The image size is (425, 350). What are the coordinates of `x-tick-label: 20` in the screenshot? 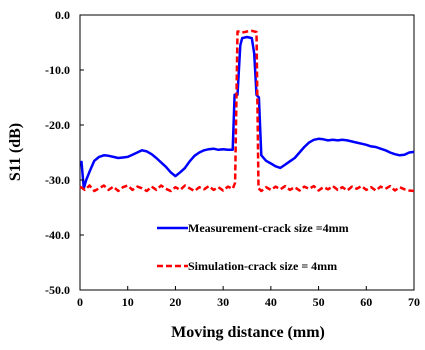 It's located at (175, 302).